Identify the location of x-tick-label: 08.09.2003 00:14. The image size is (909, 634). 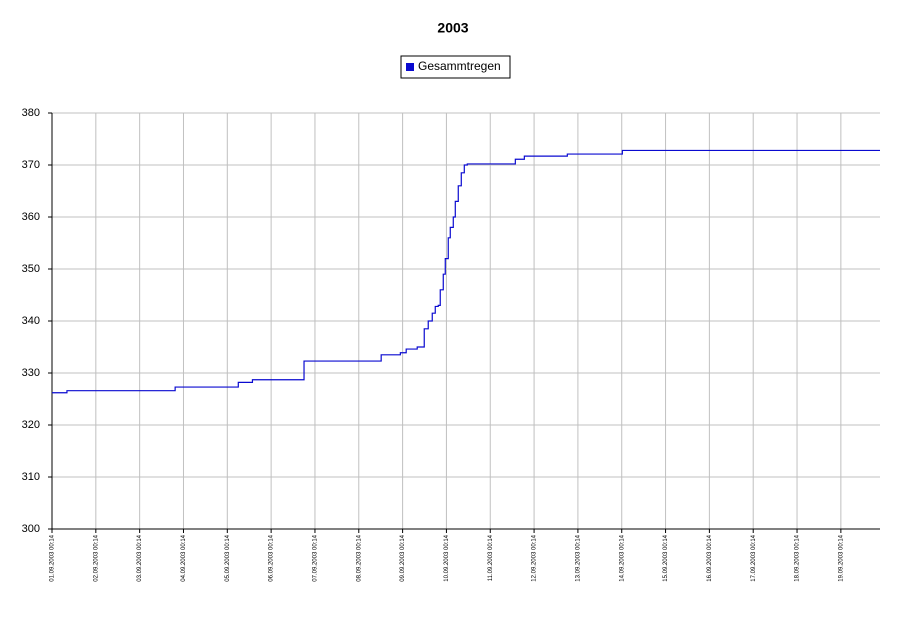
(359, 557).